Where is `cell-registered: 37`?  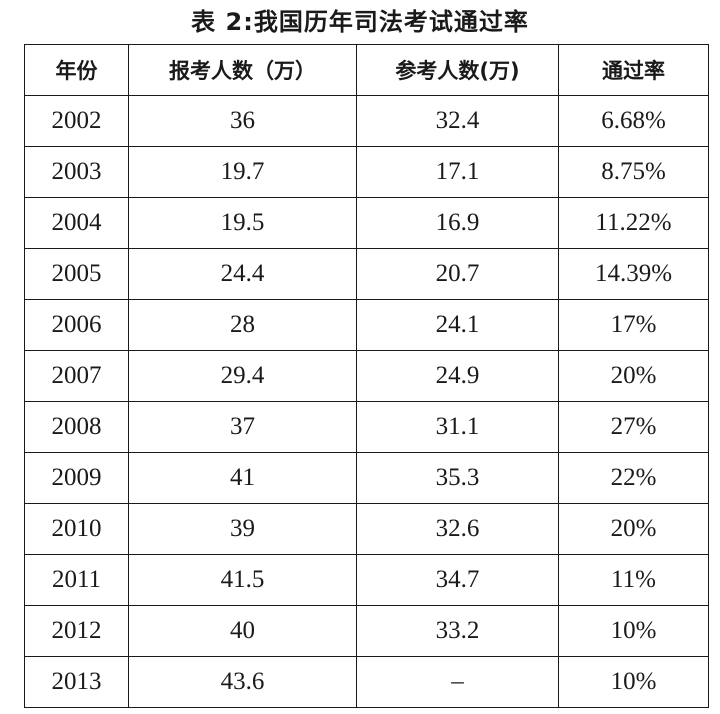 cell-registered: 37 is located at coordinates (242, 427).